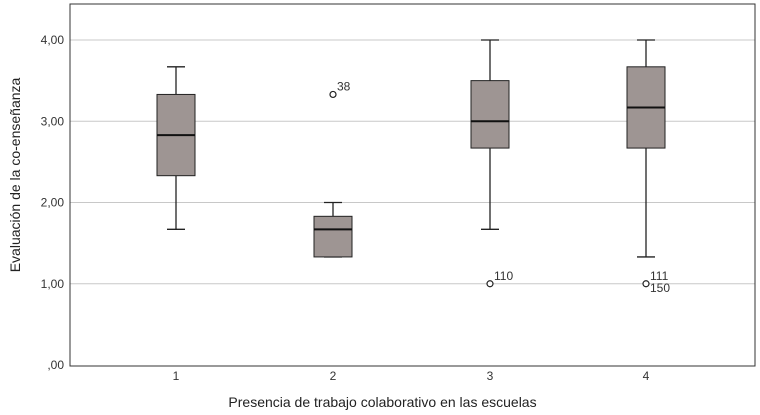  I want to click on y-tick-labels: ,00 1,00 2,00 3,00 4,00, so click(53, 202).